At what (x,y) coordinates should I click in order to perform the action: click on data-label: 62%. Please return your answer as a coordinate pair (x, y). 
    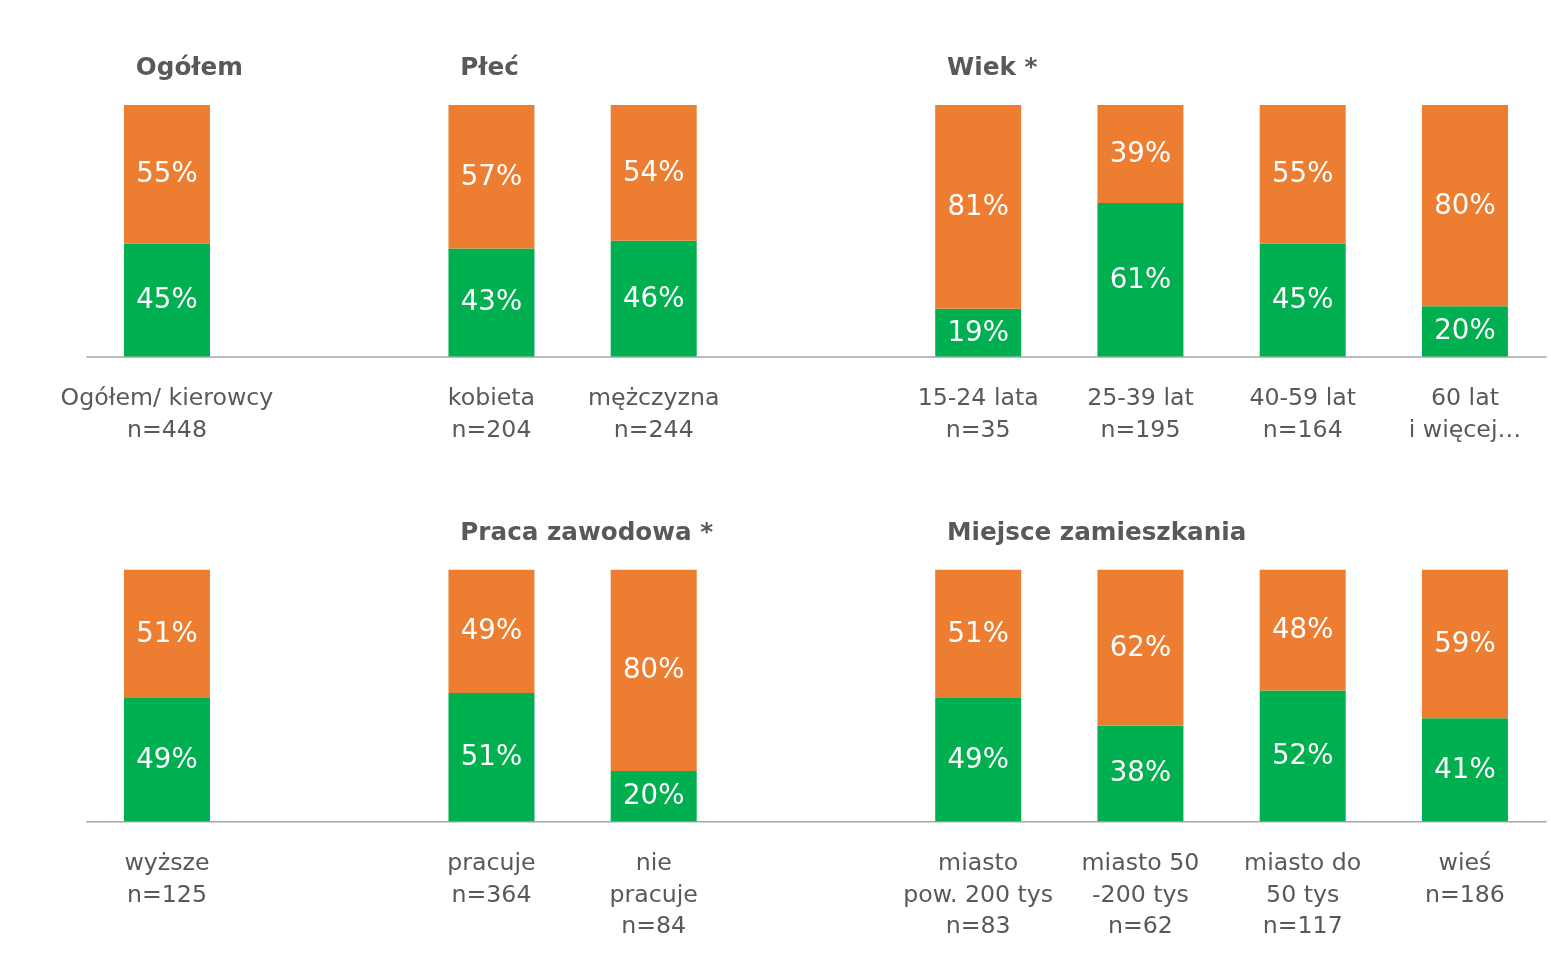
    Looking at the image, I should click on (1140, 646).